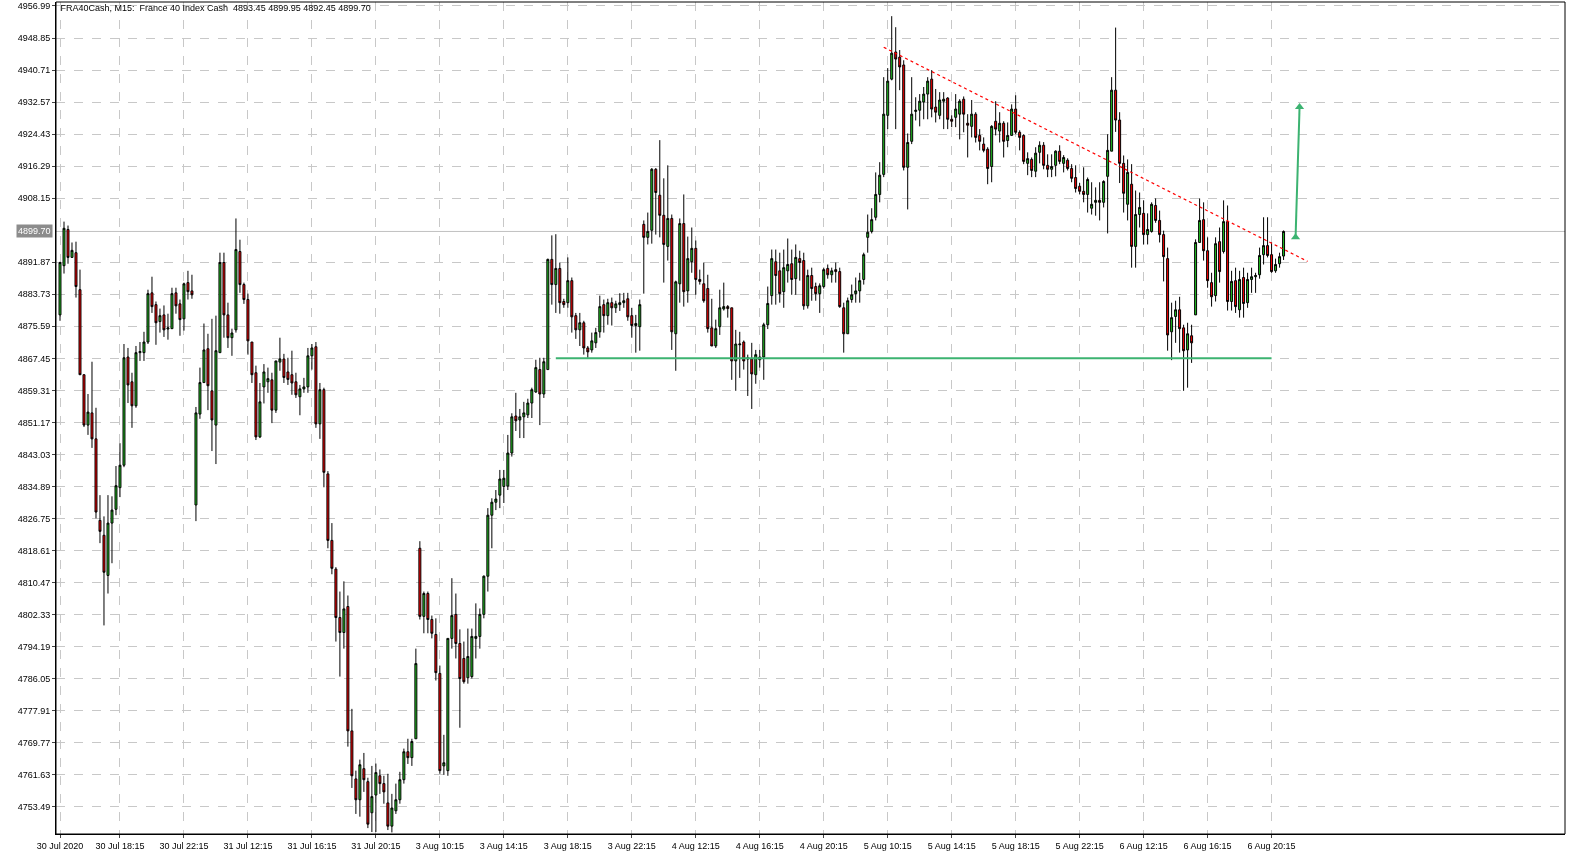 The width and height of the screenshot is (1573, 858). What do you see at coordinates (34, 454) in the screenshot?
I see `y-tick-label: 4843.03` at bounding box center [34, 454].